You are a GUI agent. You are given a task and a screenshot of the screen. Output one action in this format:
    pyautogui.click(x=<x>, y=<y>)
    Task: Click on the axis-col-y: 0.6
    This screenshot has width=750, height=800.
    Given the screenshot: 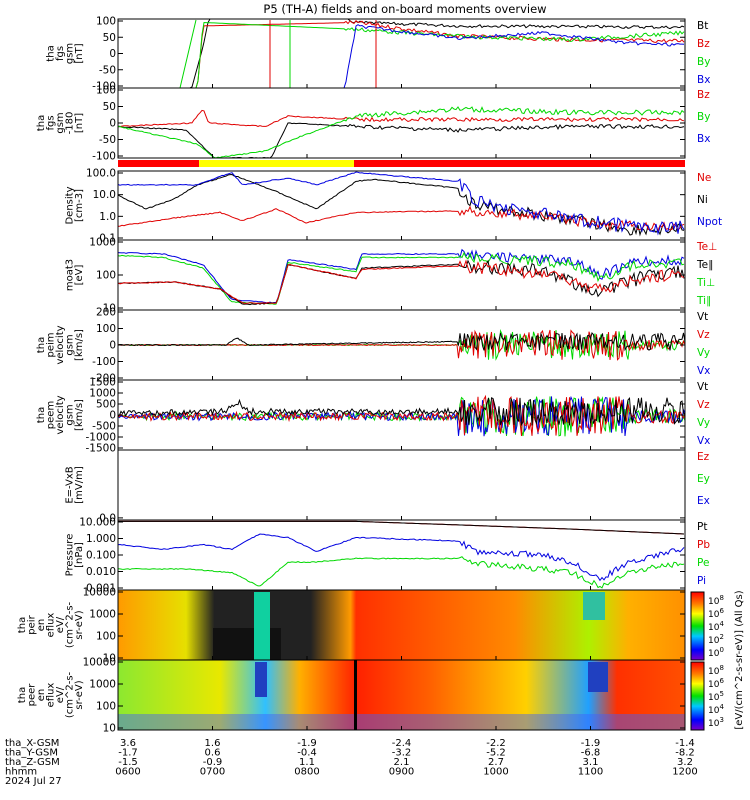 What is the action you would take?
    pyautogui.click(x=213, y=753)
    